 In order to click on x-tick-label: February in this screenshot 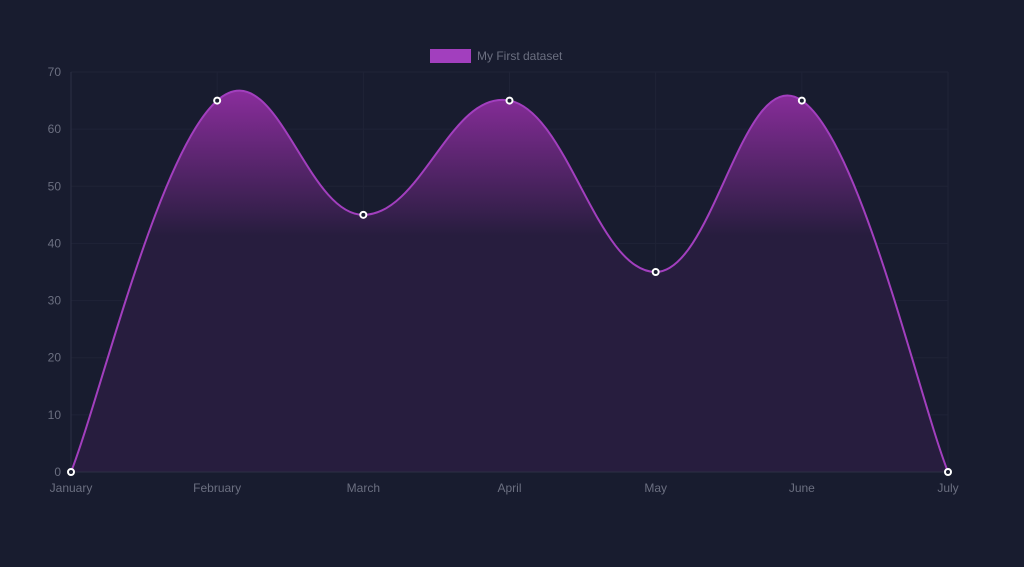, I will do `click(217, 488)`.